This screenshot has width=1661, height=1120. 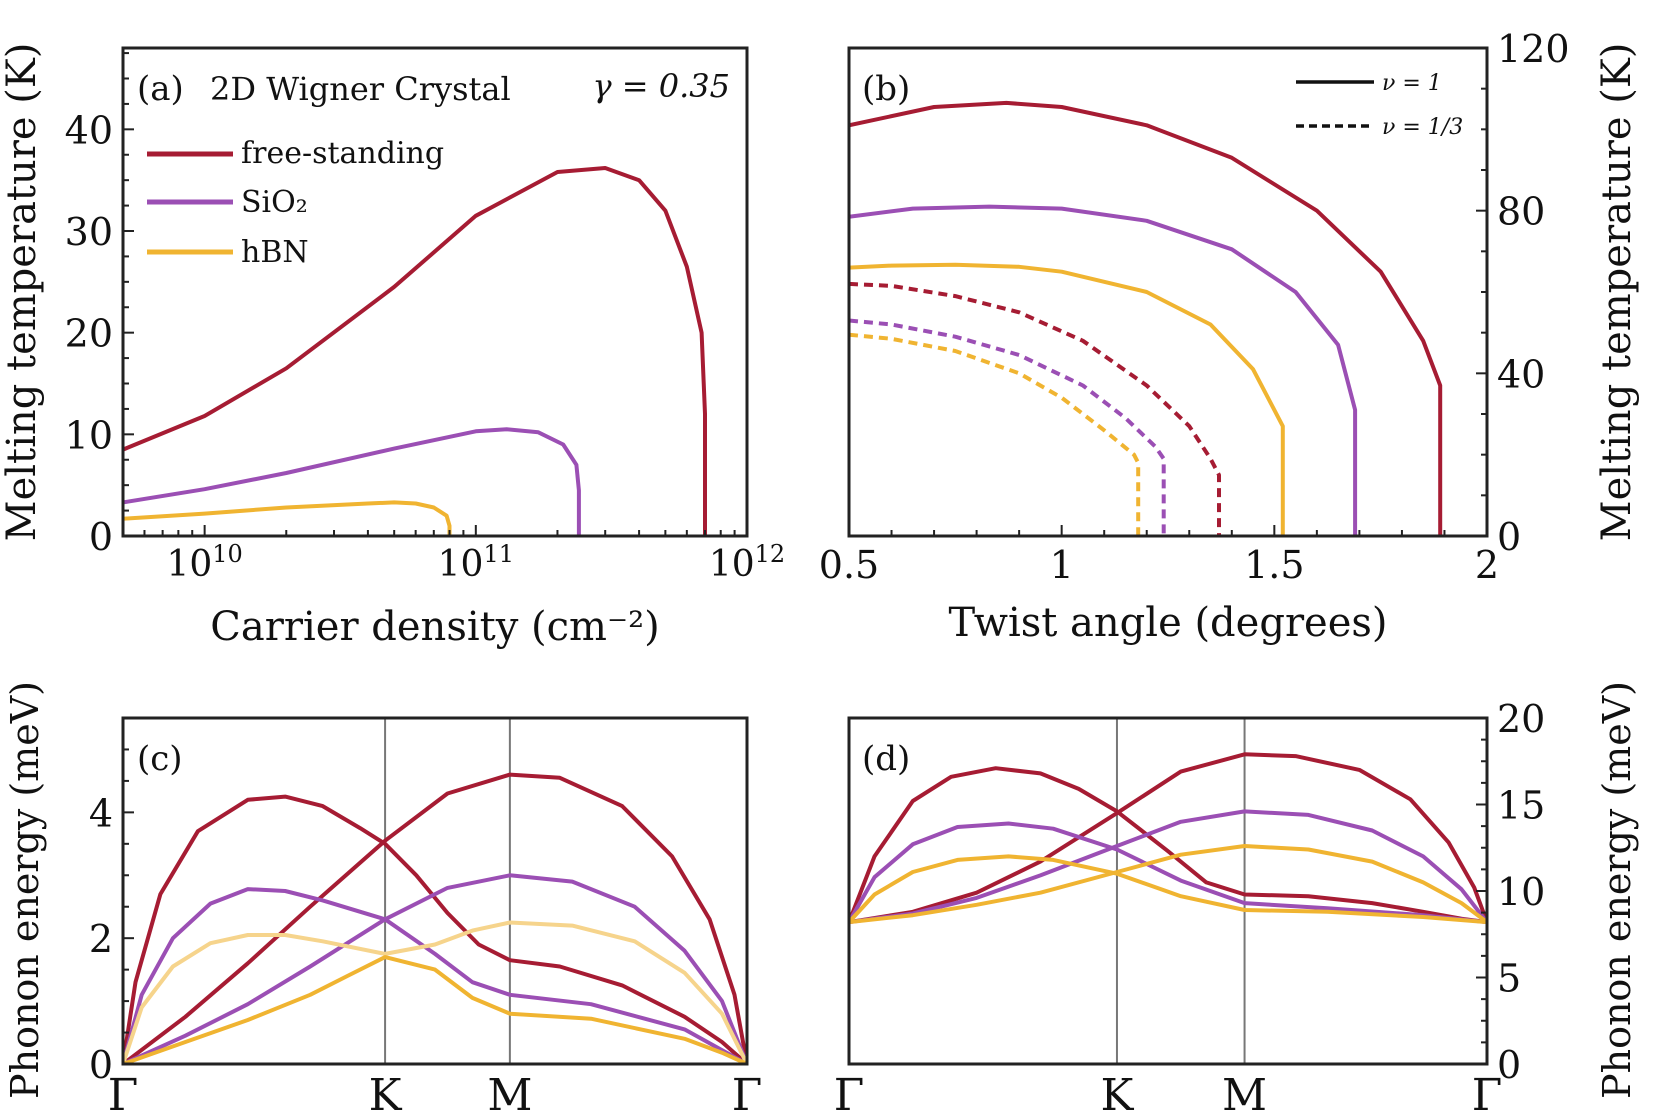 I want to click on panel-a-ylabel: Melting temperature (K), so click(x=22, y=292).